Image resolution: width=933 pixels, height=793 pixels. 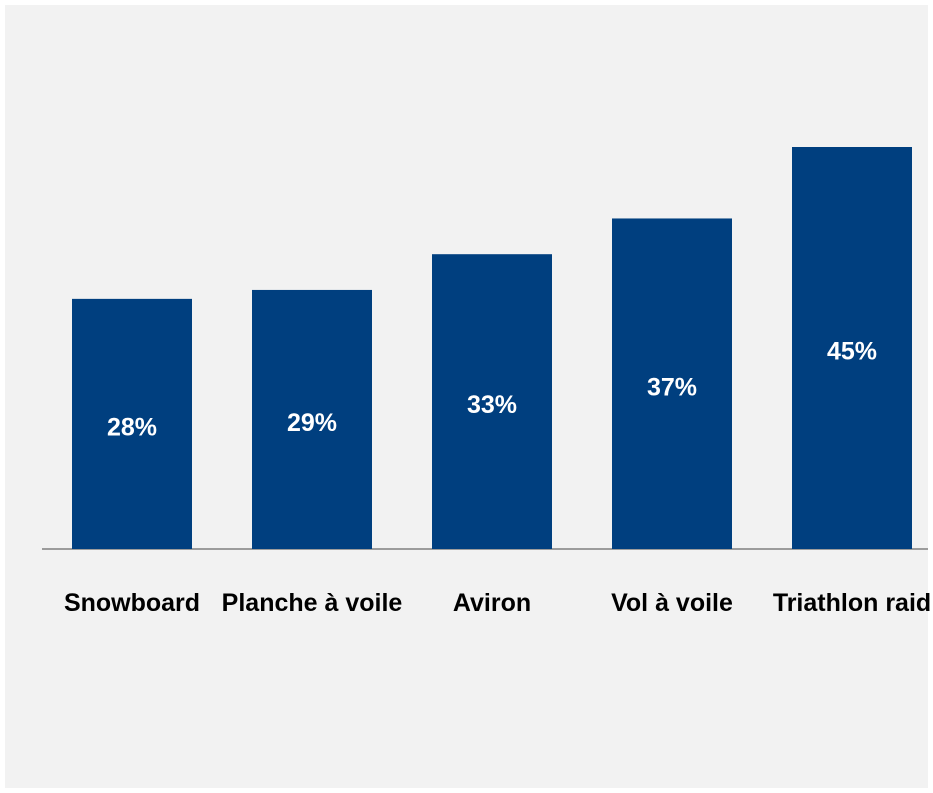 I want to click on value-label: 28%, so click(x=132, y=428).